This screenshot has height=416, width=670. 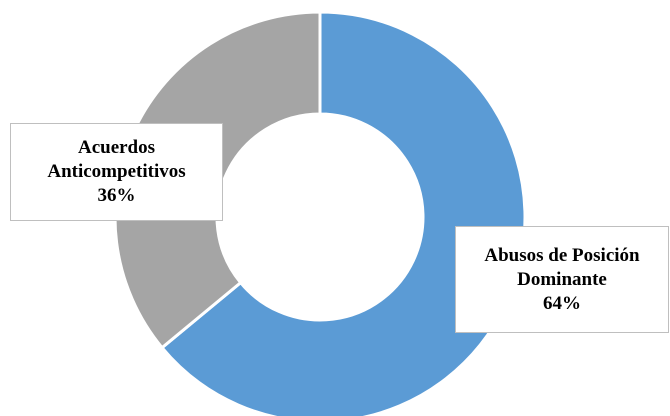 I want to click on slice-label-abusos: Abusos de Posición Dominante 64%, so click(x=562, y=279).